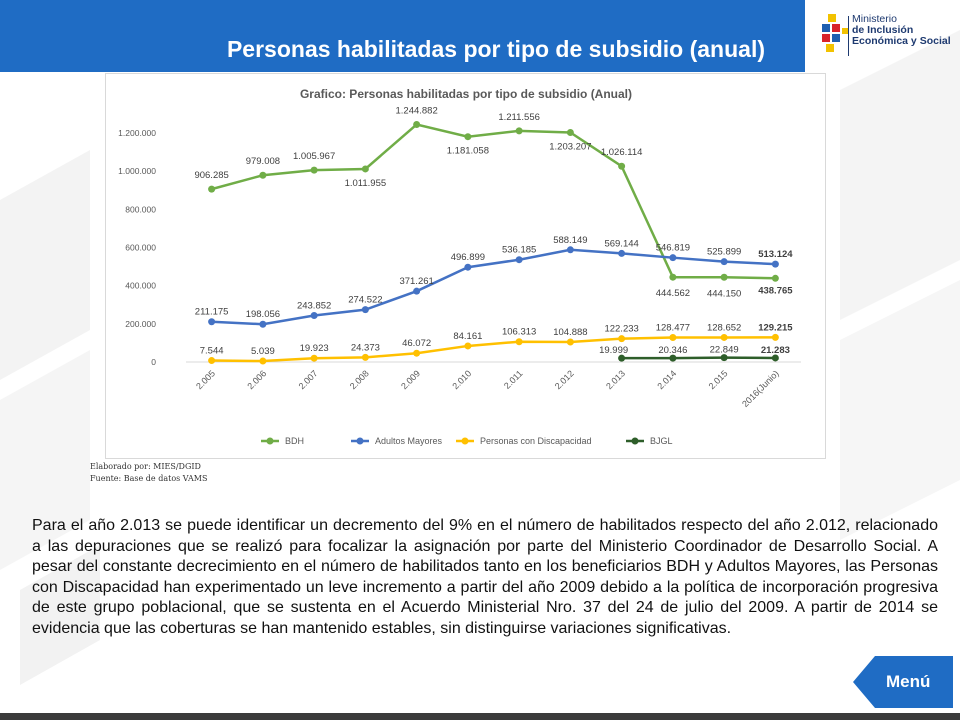 The image size is (960, 720). I want to click on data-label: 513.124, so click(775, 254).